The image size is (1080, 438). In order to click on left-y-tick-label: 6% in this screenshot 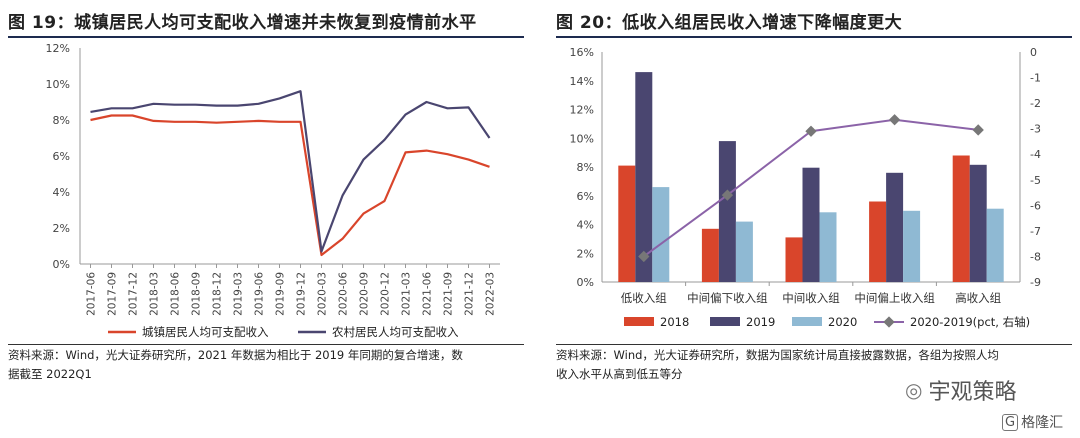, I will do `click(61, 156)`.